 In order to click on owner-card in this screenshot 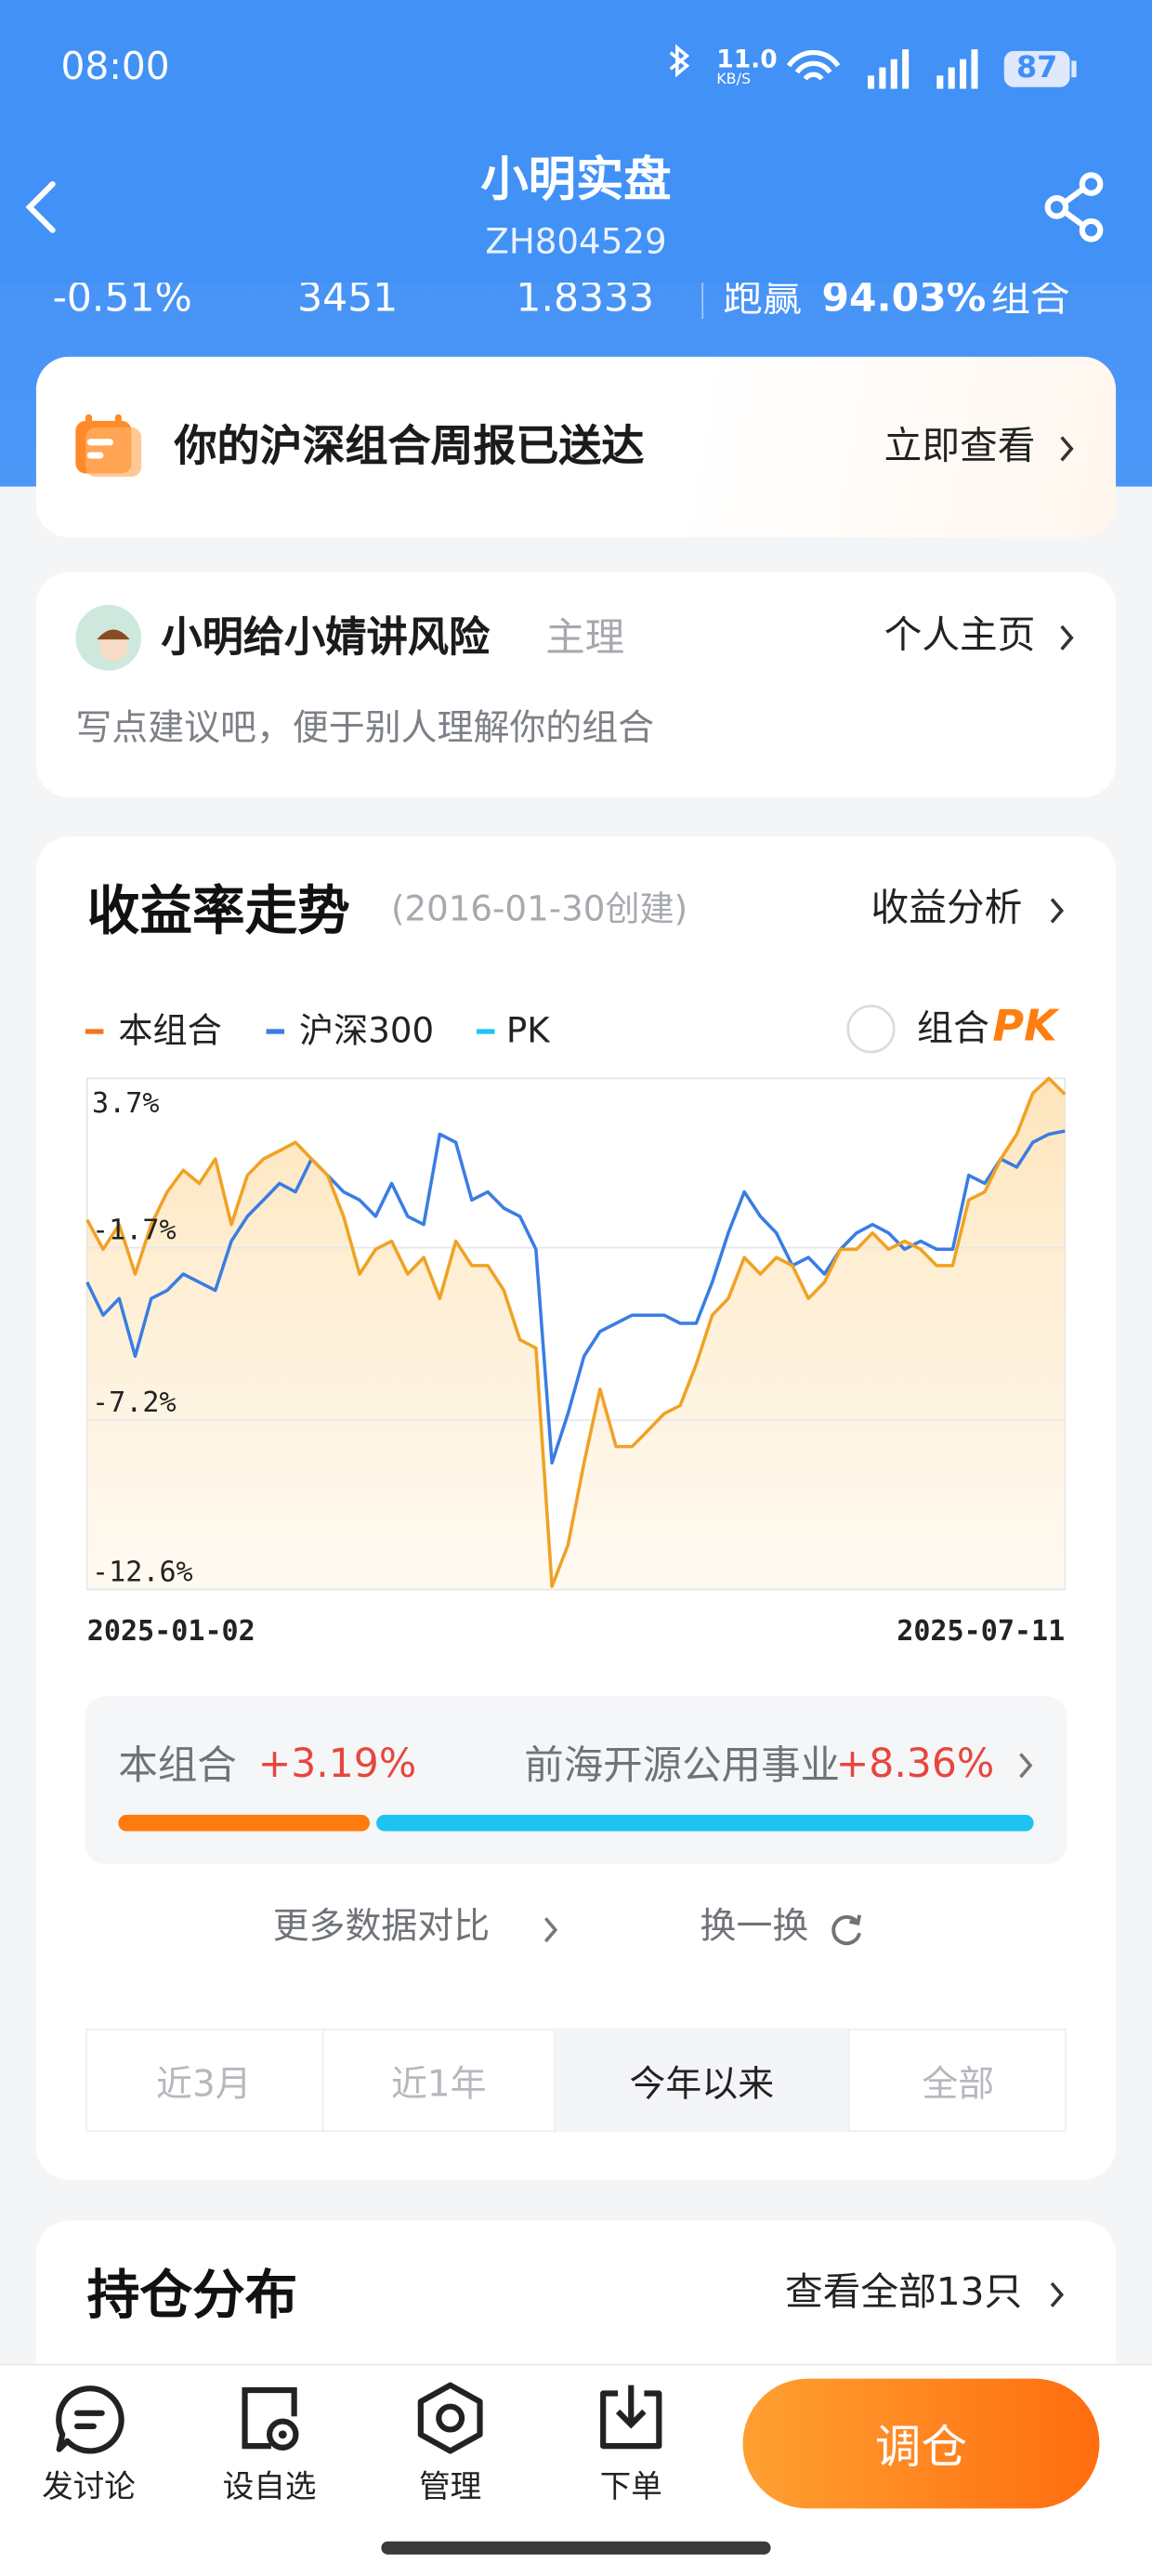, I will do `click(576, 684)`.